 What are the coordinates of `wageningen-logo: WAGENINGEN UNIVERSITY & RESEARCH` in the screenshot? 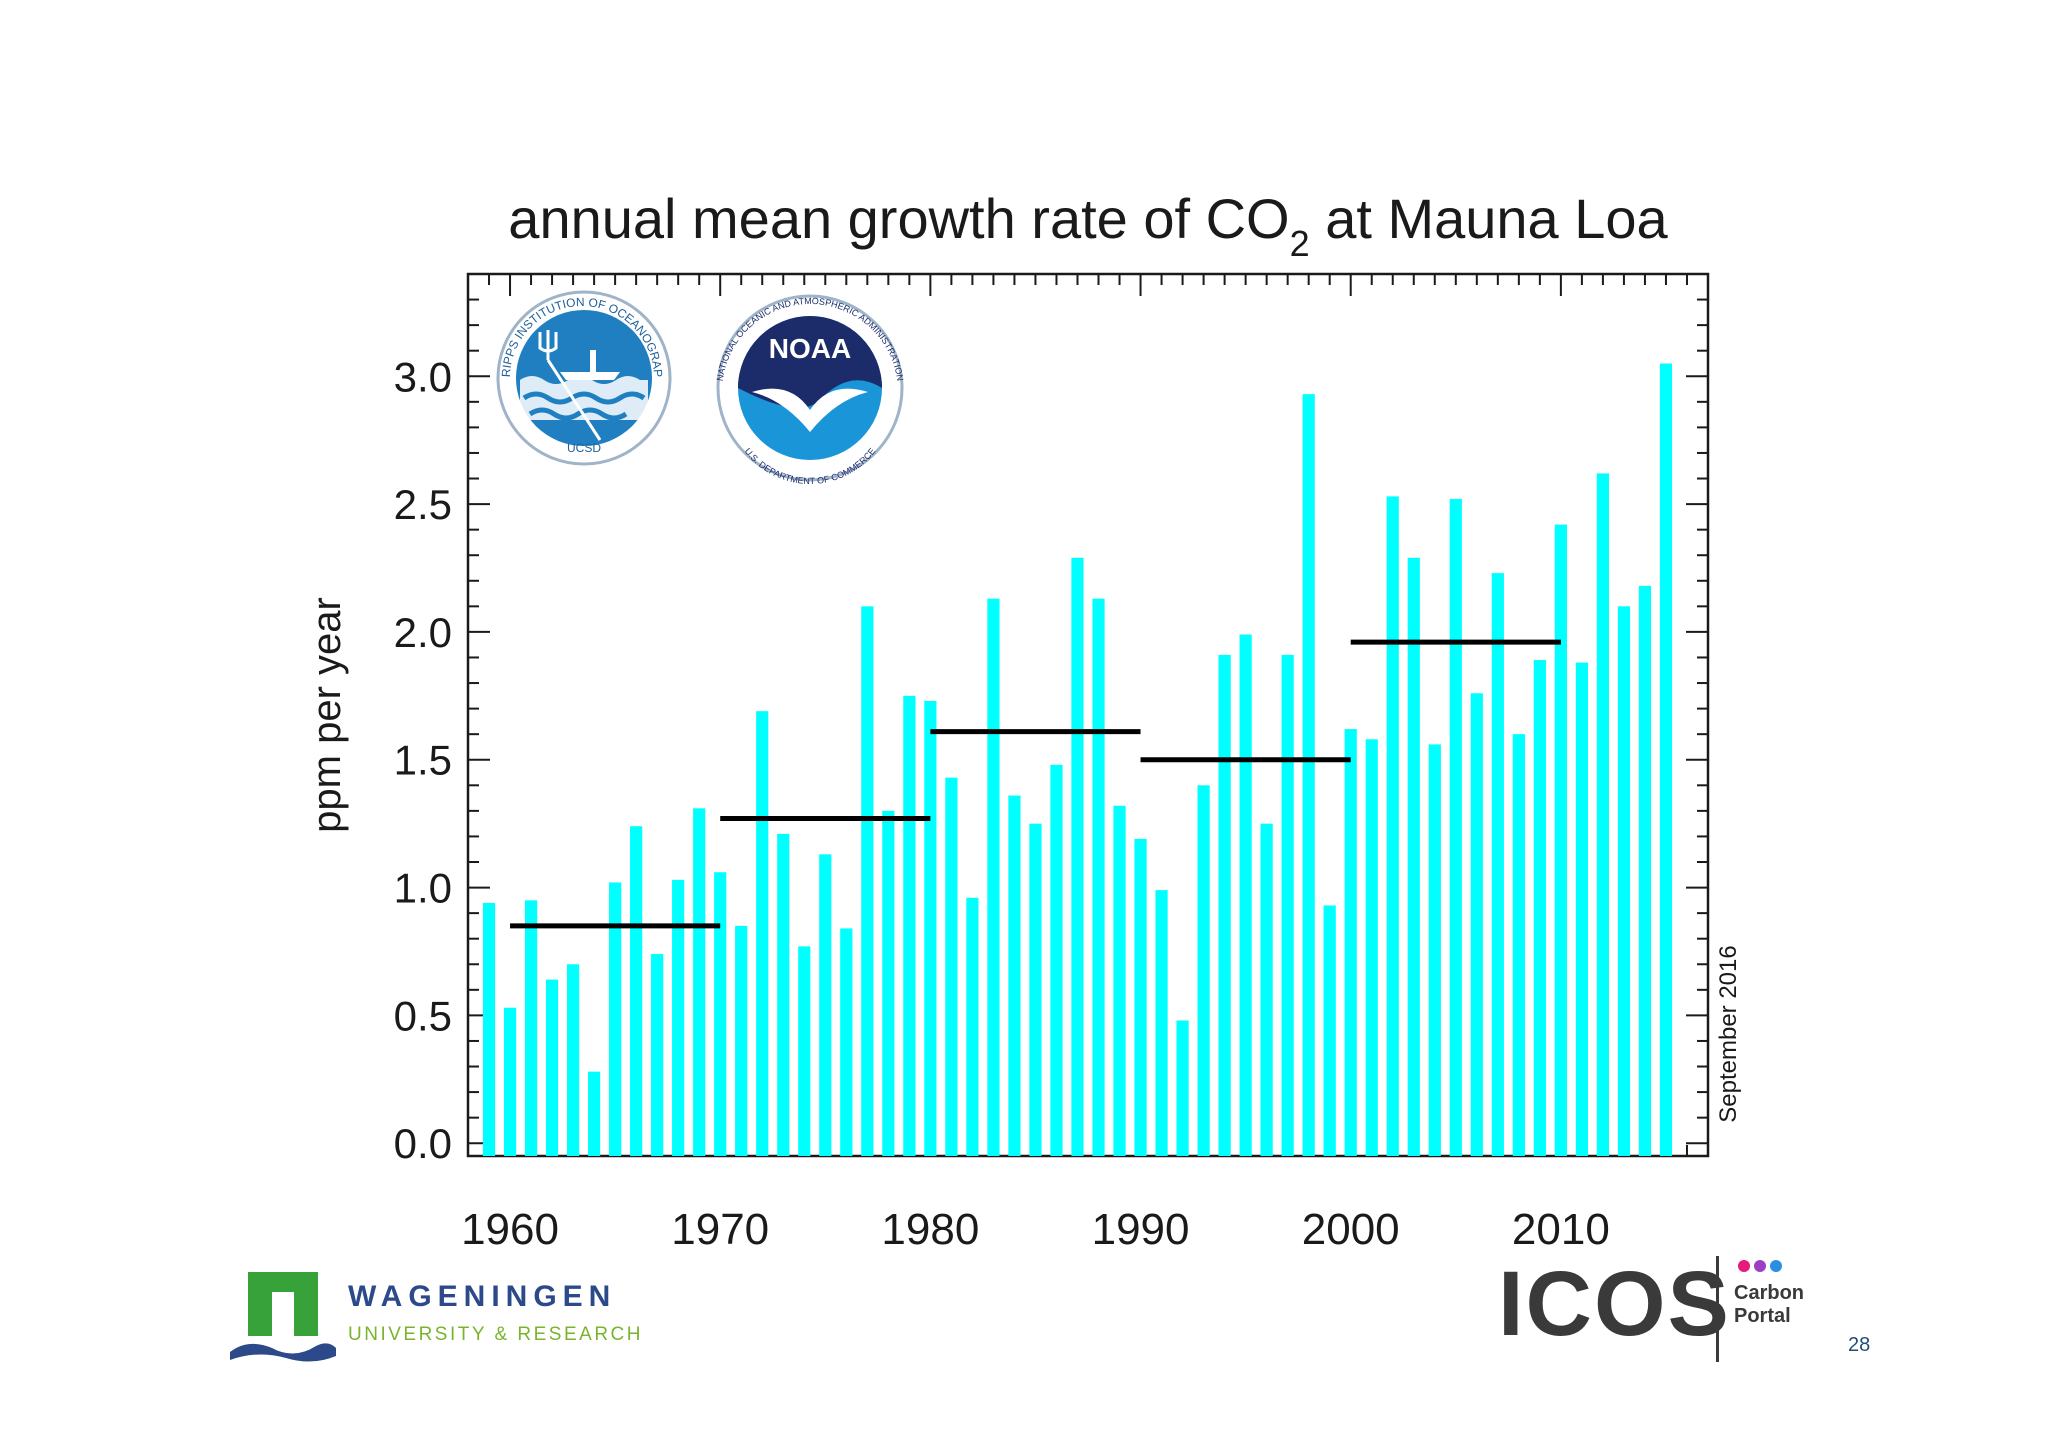 It's located at (438, 1320).